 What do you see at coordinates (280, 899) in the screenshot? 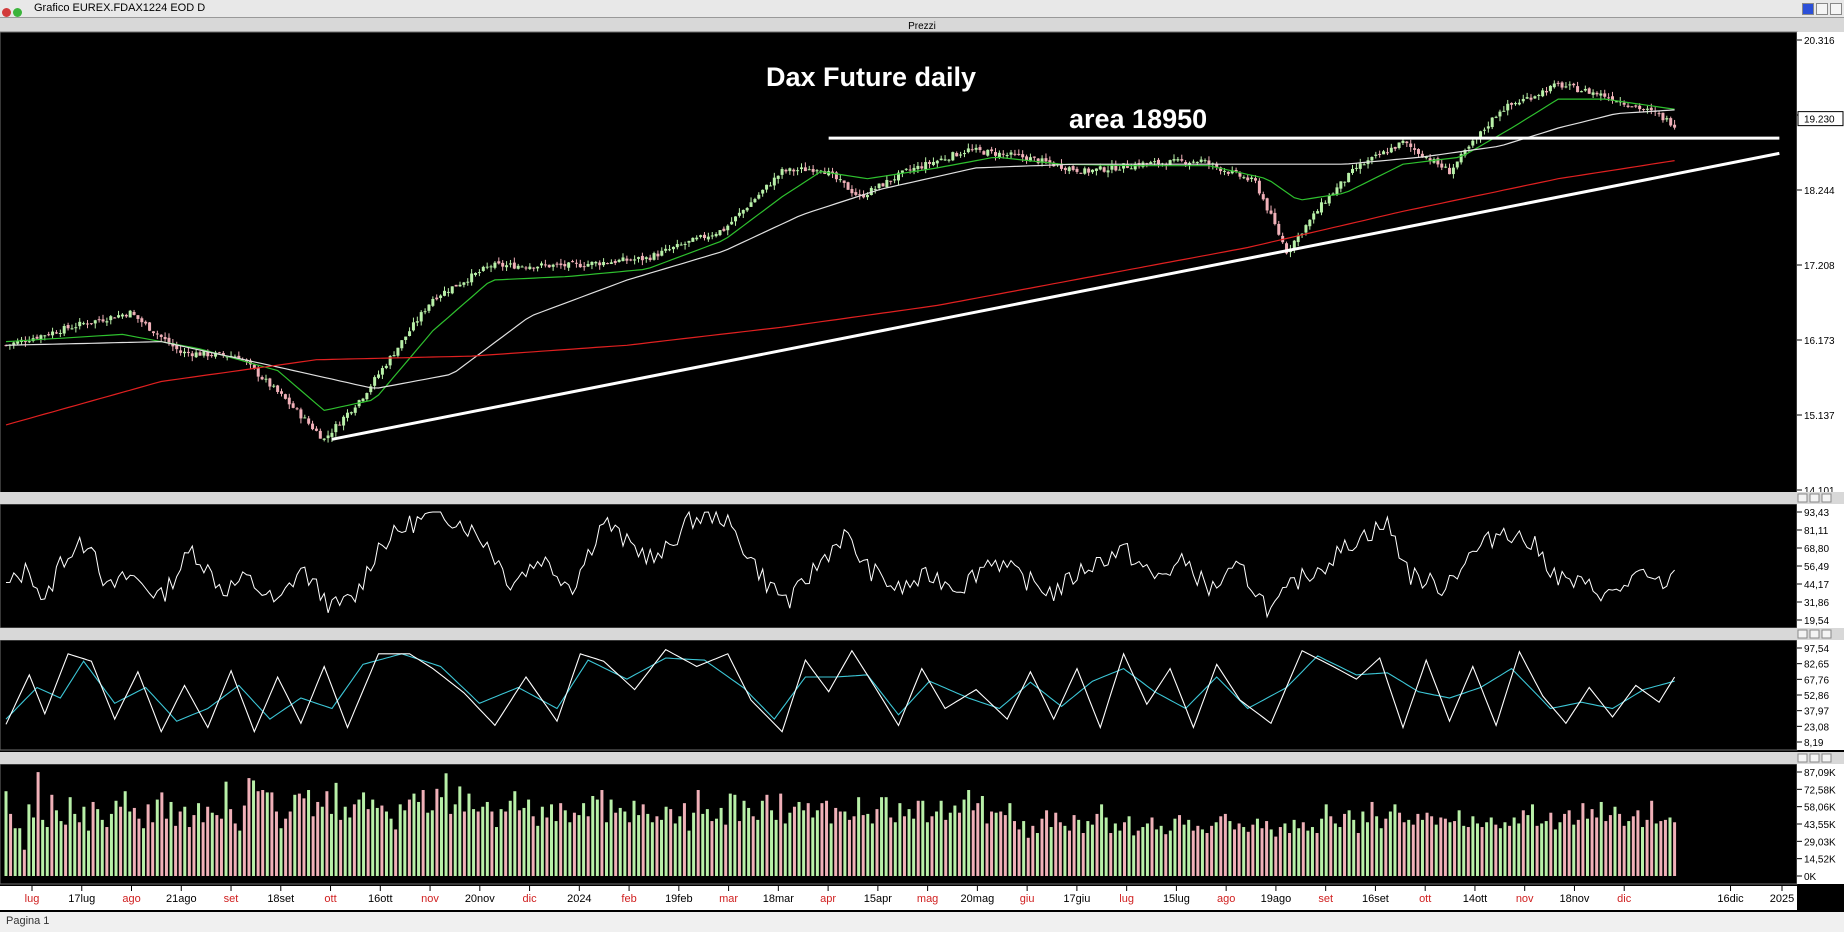
I see `time-axis-label: 18set` at bounding box center [280, 899].